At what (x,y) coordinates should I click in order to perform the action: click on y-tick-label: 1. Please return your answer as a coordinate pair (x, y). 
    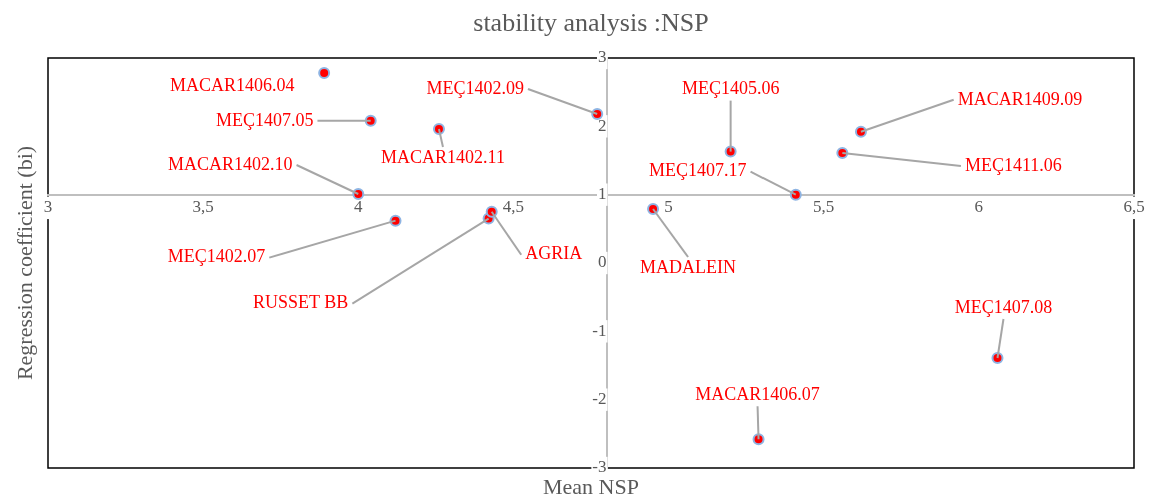
    Looking at the image, I should click on (602, 194).